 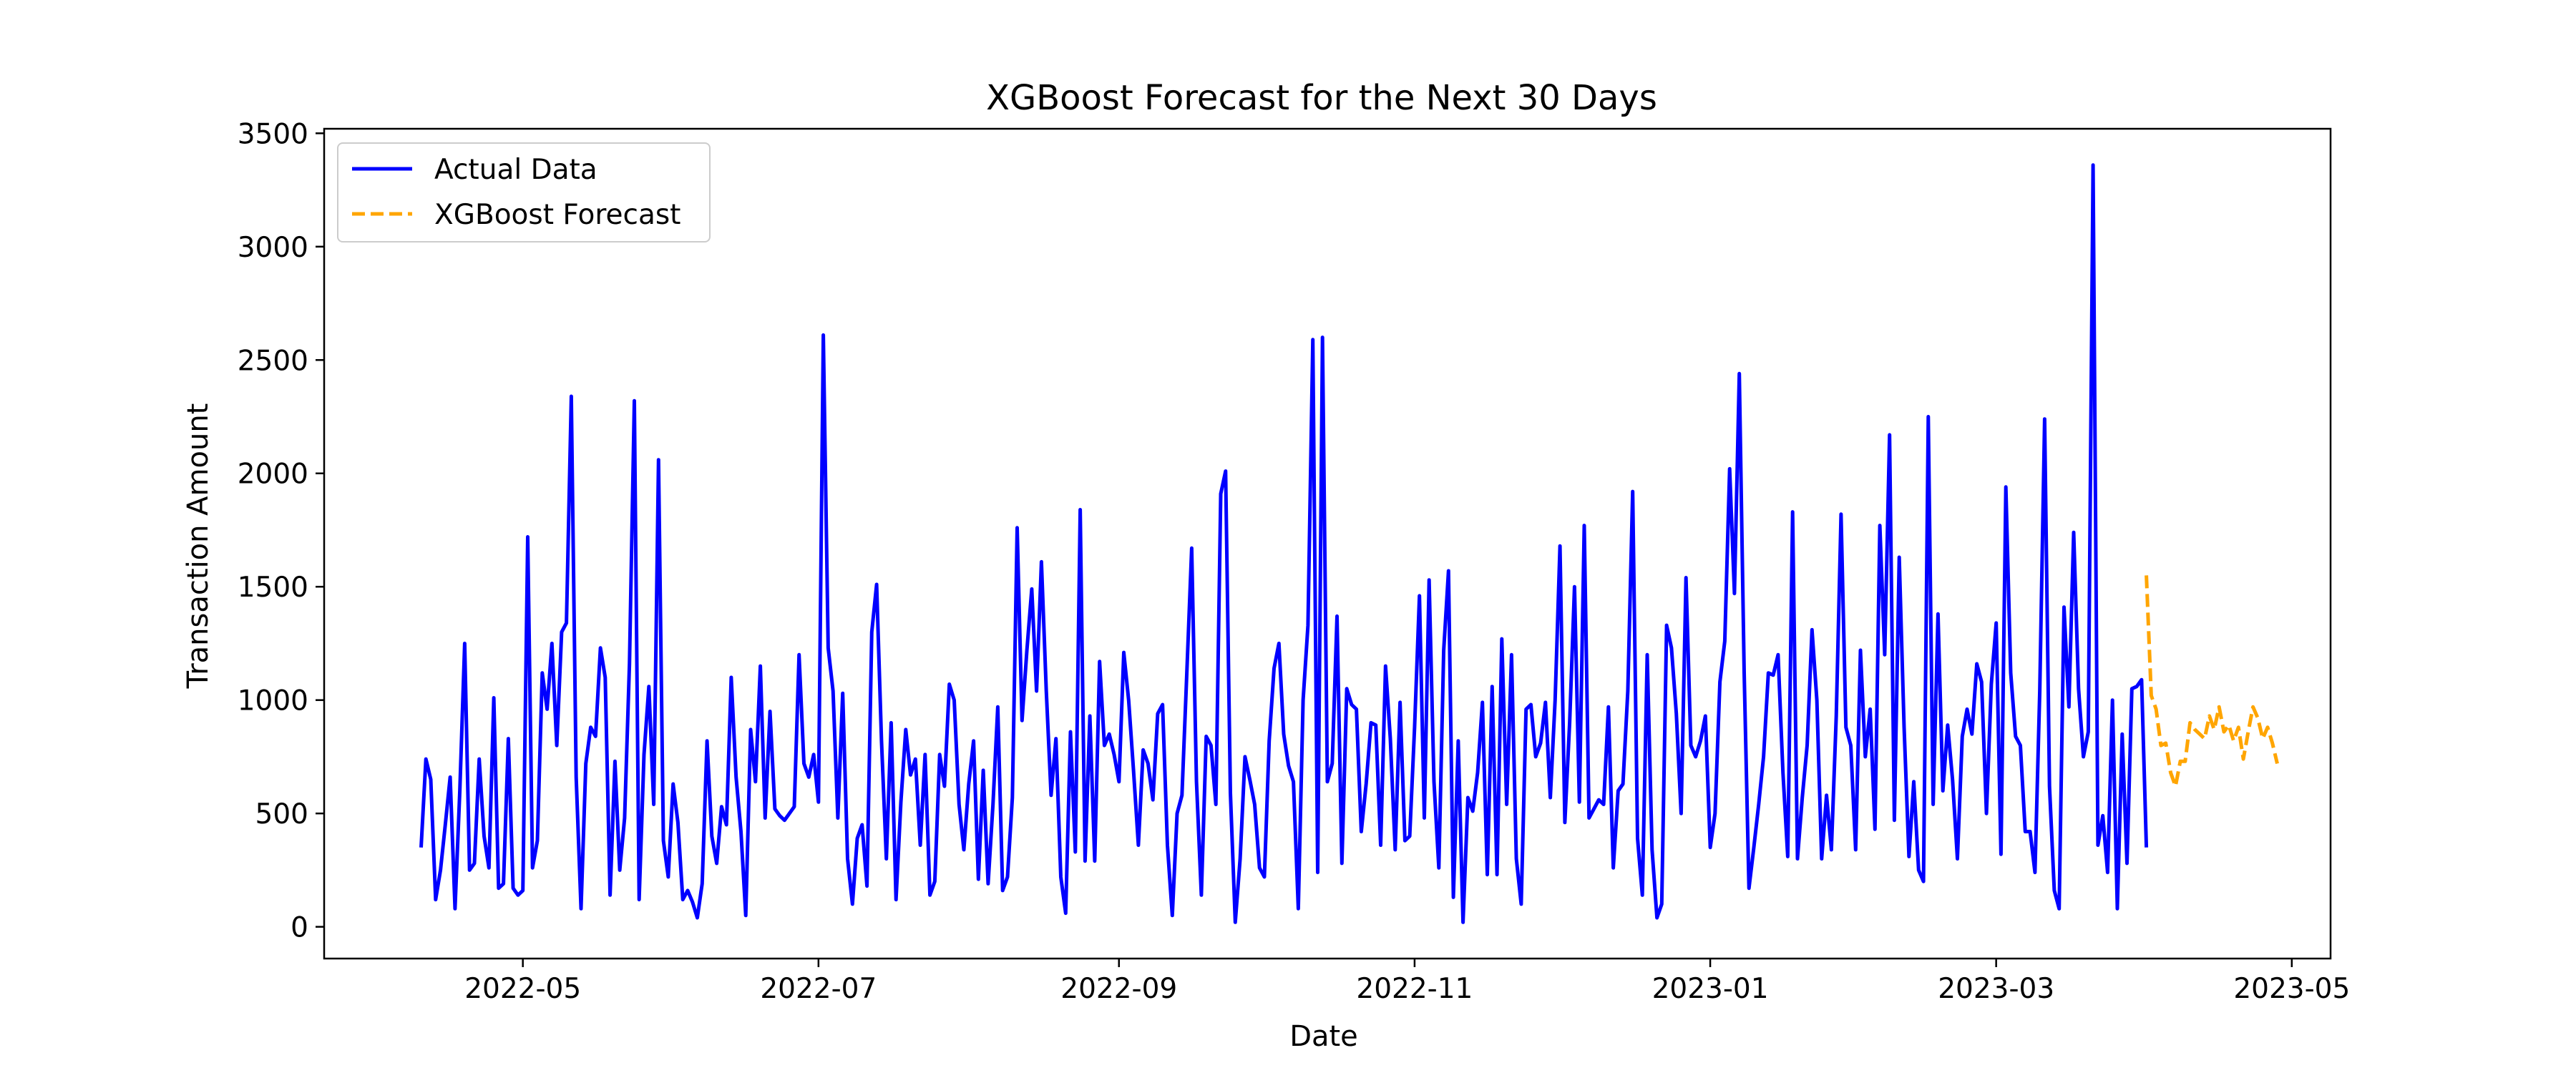 What do you see at coordinates (198, 546) in the screenshot?
I see `y-axis-label: Transaction Amount` at bounding box center [198, 546].